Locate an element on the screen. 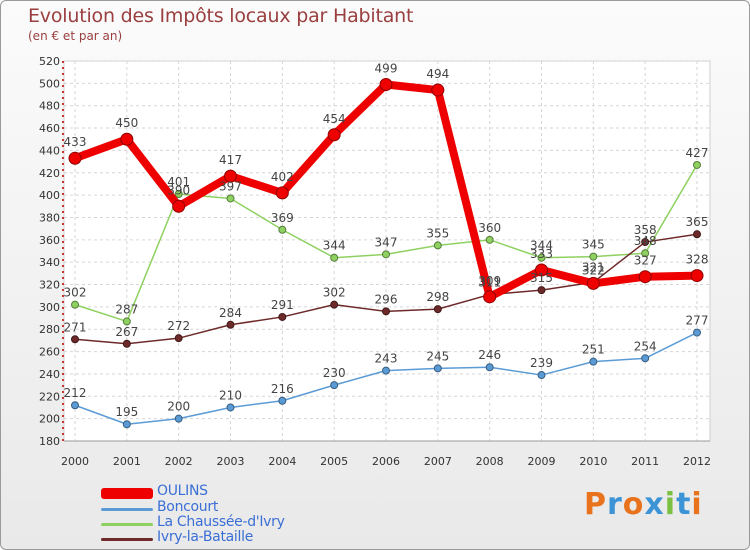 This screenshot has height=550, width=750. logo-letter: x is located at coordinates (654, 504).